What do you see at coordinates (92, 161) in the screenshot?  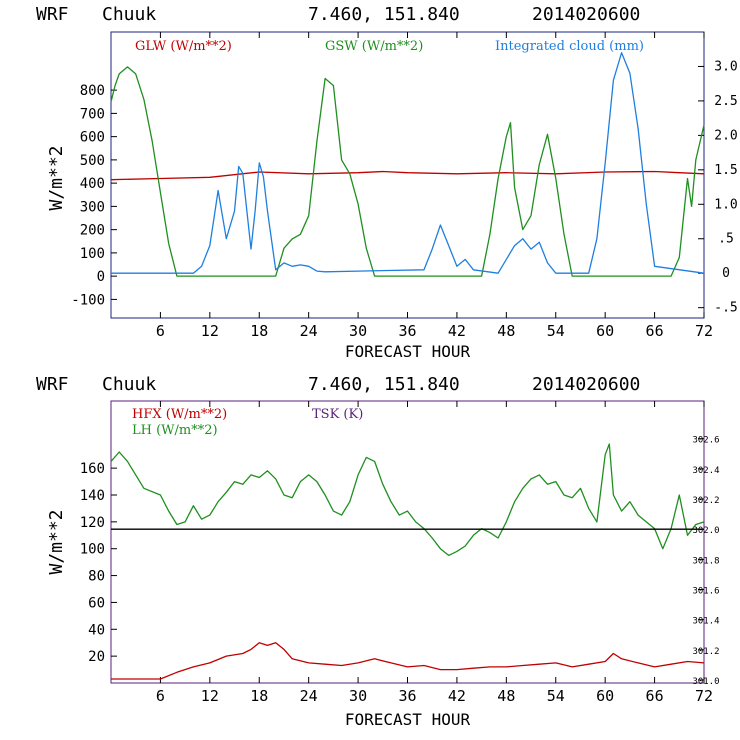 I see `y-tick-label-left: 500` at bounding box center [92, 161].